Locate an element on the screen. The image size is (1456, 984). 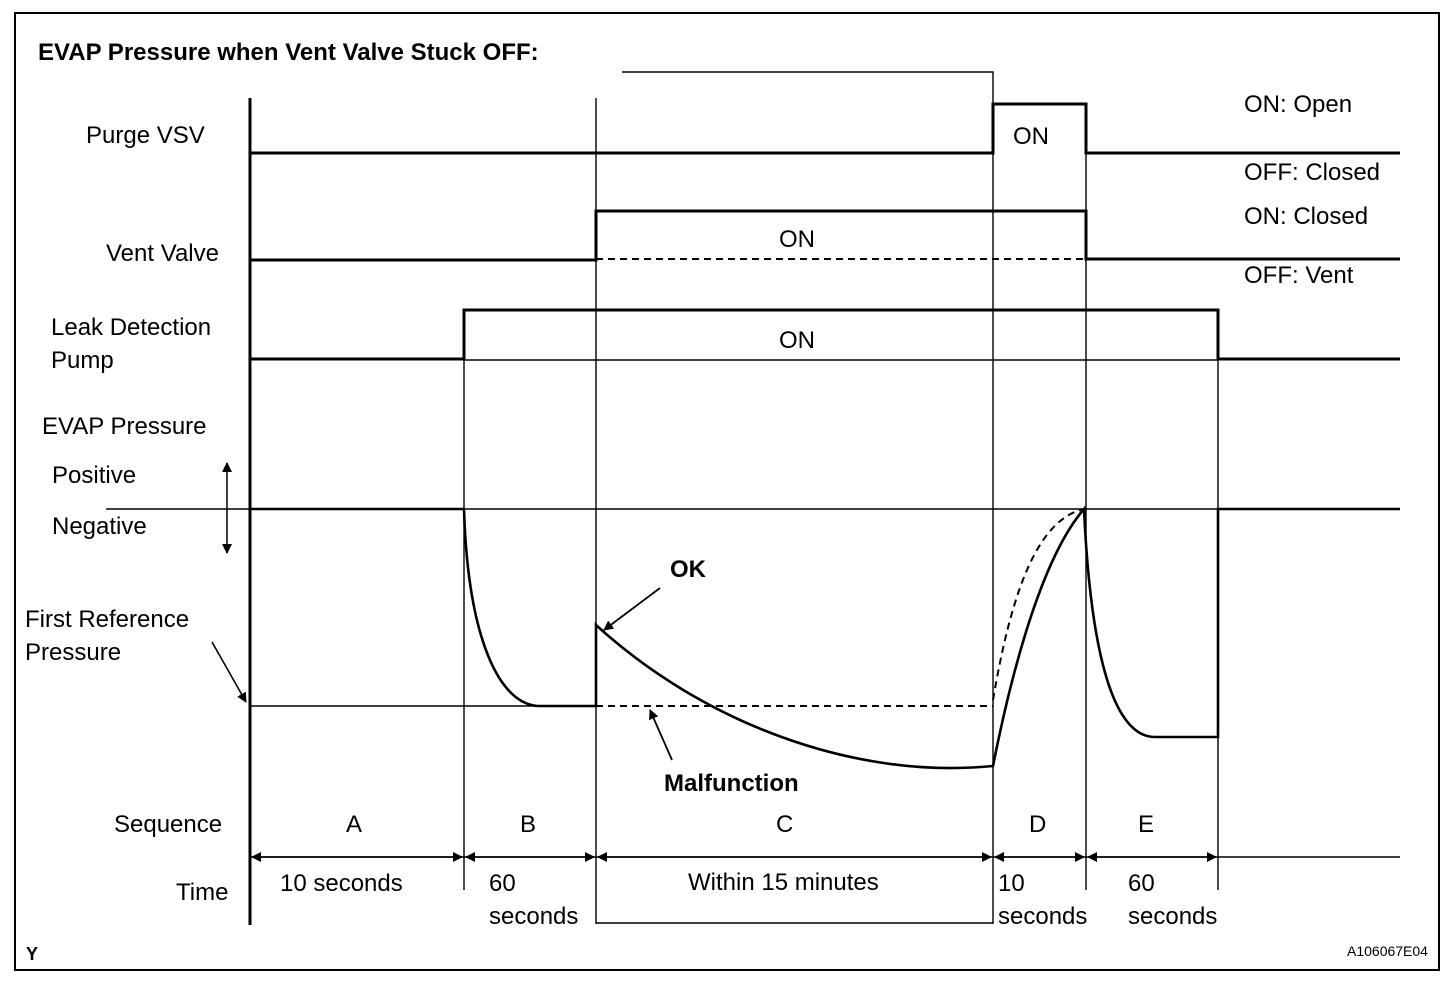
reference-pointer-arrow is located at coordinates (229, 672).